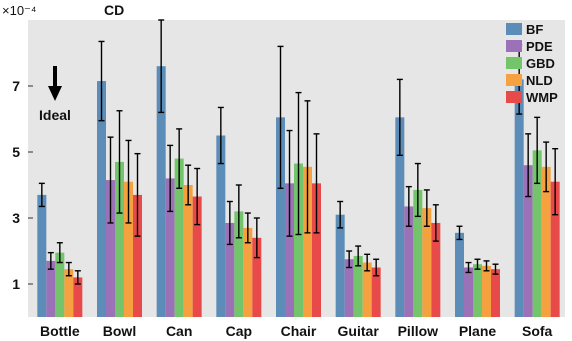 This screenshot has width=572, height=341. What do you see at coordinates (340, 265) in the screenshot?
I see `bar-bf-guitar` at bounding box center [340, 265].